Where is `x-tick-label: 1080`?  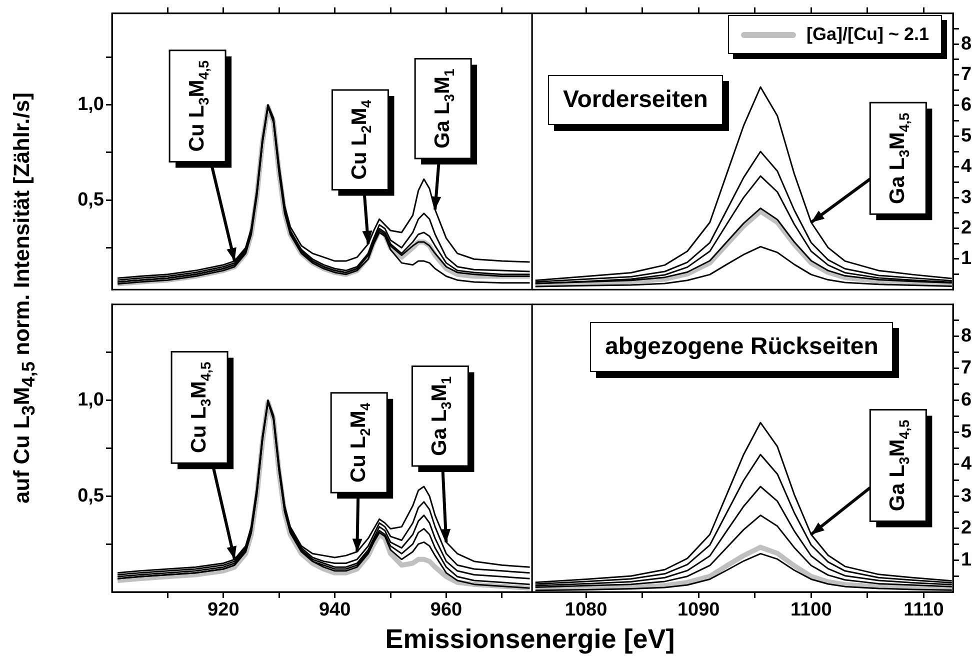 x-tick-label: 1080 is located at coordinates (586, 610).